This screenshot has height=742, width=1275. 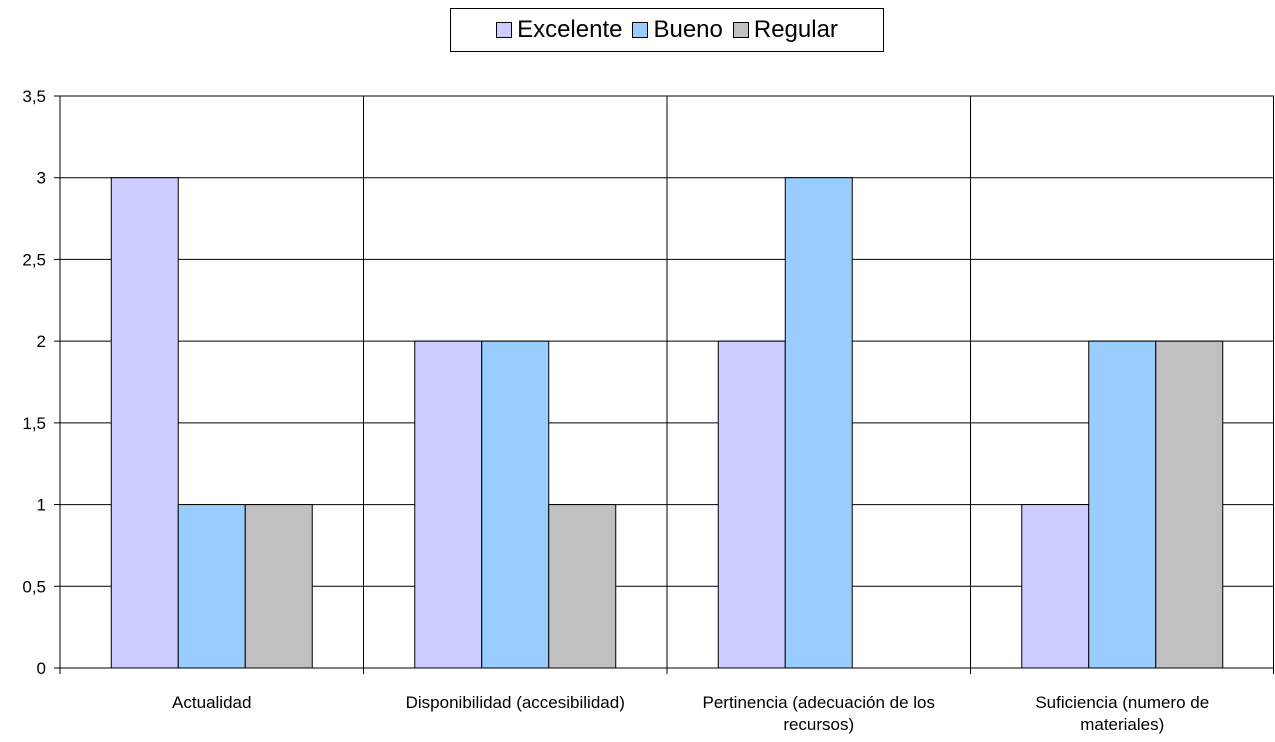 I want to click on y-tick-label: 1, so click(x=41, y=505).